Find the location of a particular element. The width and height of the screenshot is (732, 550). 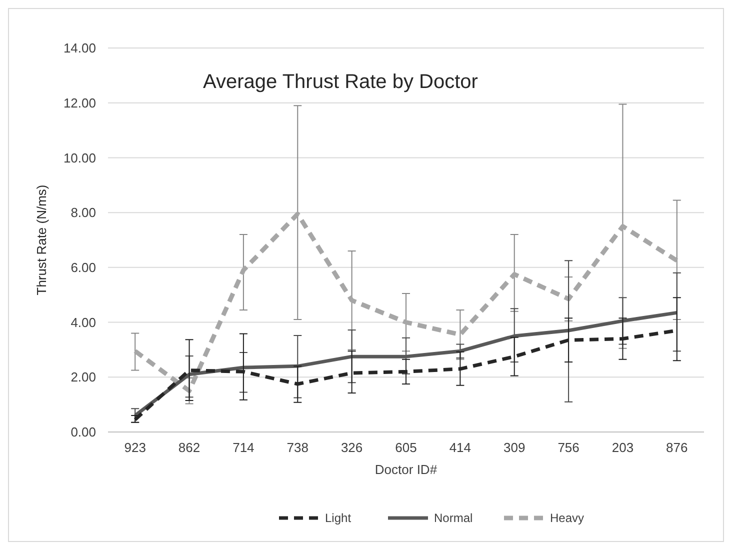

y-tick-label: 6.00 is located at coordinates (83, 267).